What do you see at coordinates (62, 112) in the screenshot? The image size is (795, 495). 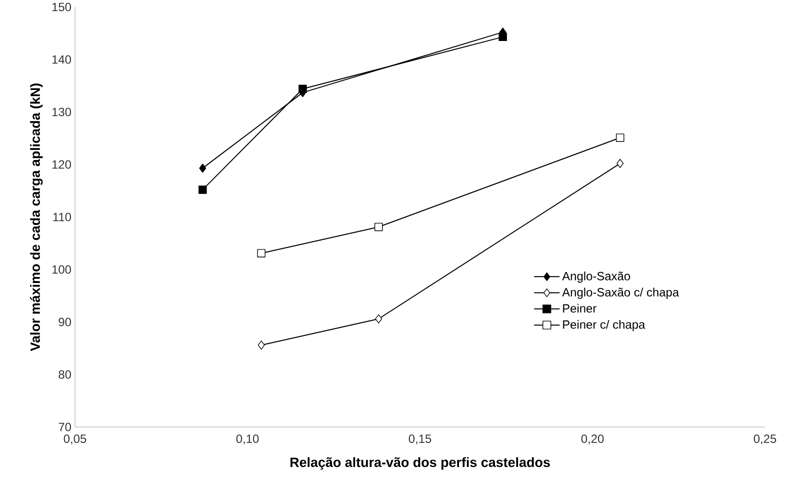 I see `y-tick-label: 130` at bounding box center [62, 112].